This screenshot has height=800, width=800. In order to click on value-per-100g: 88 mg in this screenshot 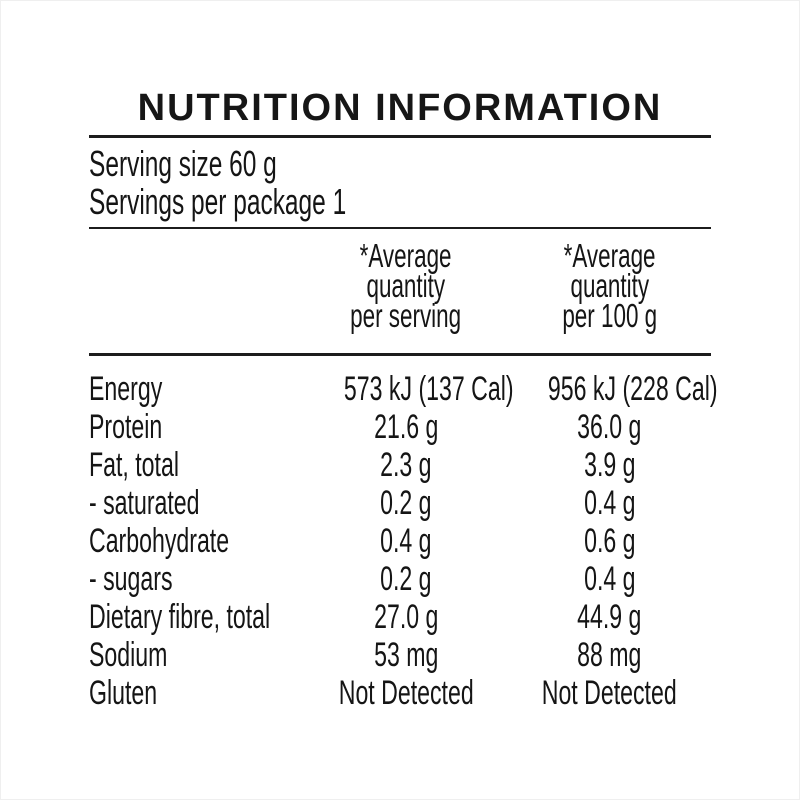, I will do `click(609, 655)`.